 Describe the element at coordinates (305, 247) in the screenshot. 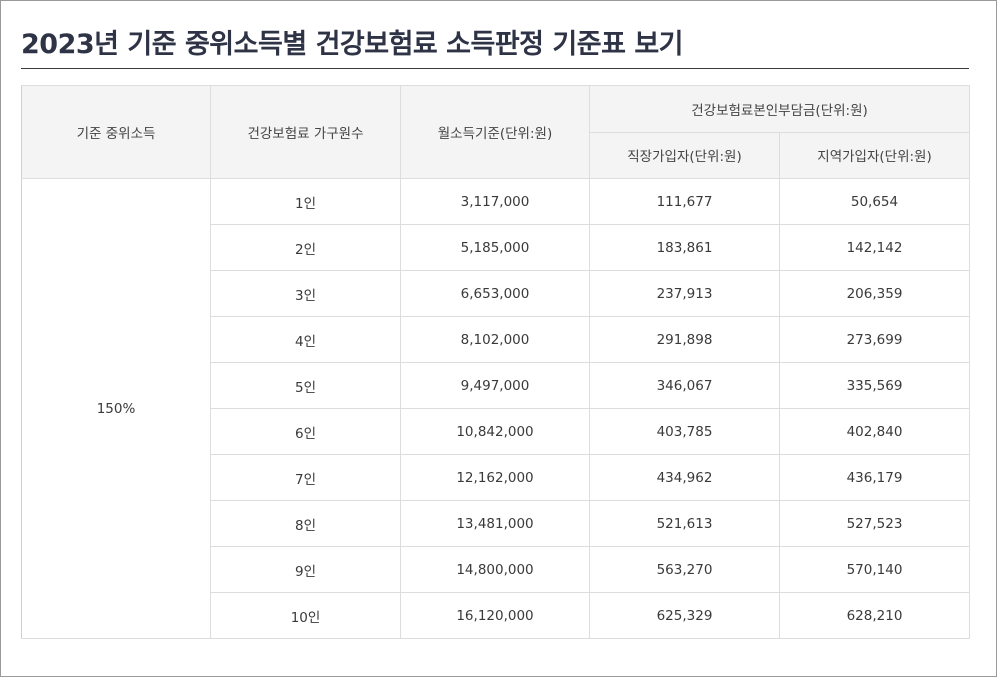

I see `household-size-cell: 2인` at that location.